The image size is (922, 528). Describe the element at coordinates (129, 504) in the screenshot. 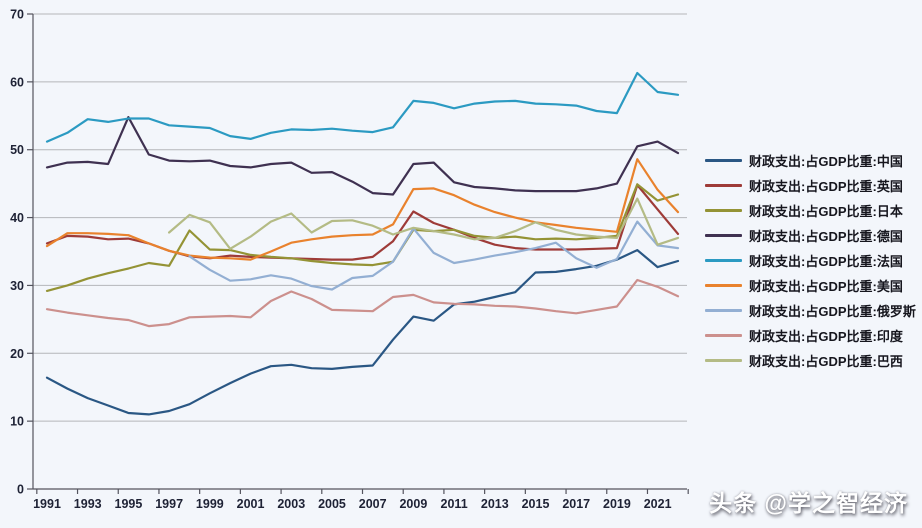

I see `x-axis-label: 1995` at that location.